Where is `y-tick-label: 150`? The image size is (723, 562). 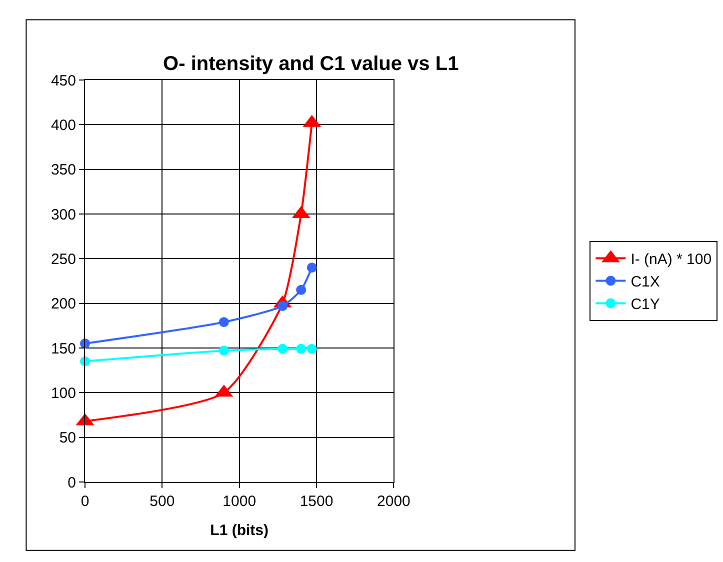 y-tick-label: 150 is located at coordinates (63, 349).